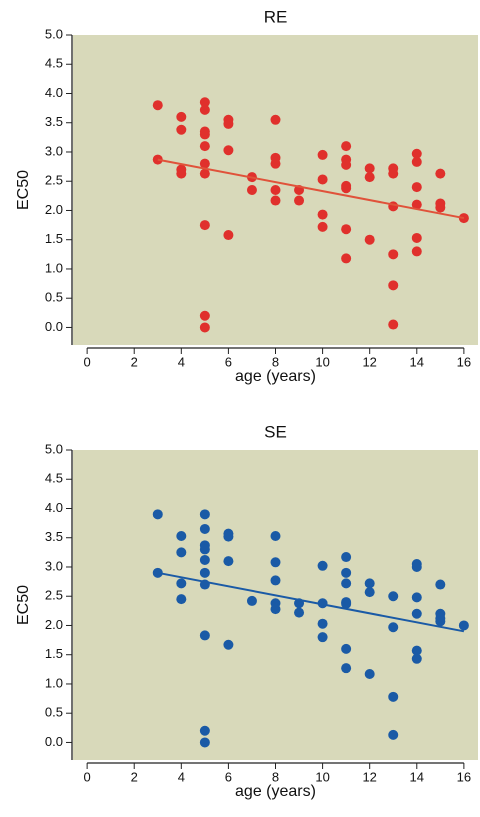 The height and width of the screenshot is (817, 480). Describe the element at coordinates (311, 189) in the screenshot. I see `fit-line` at that location.